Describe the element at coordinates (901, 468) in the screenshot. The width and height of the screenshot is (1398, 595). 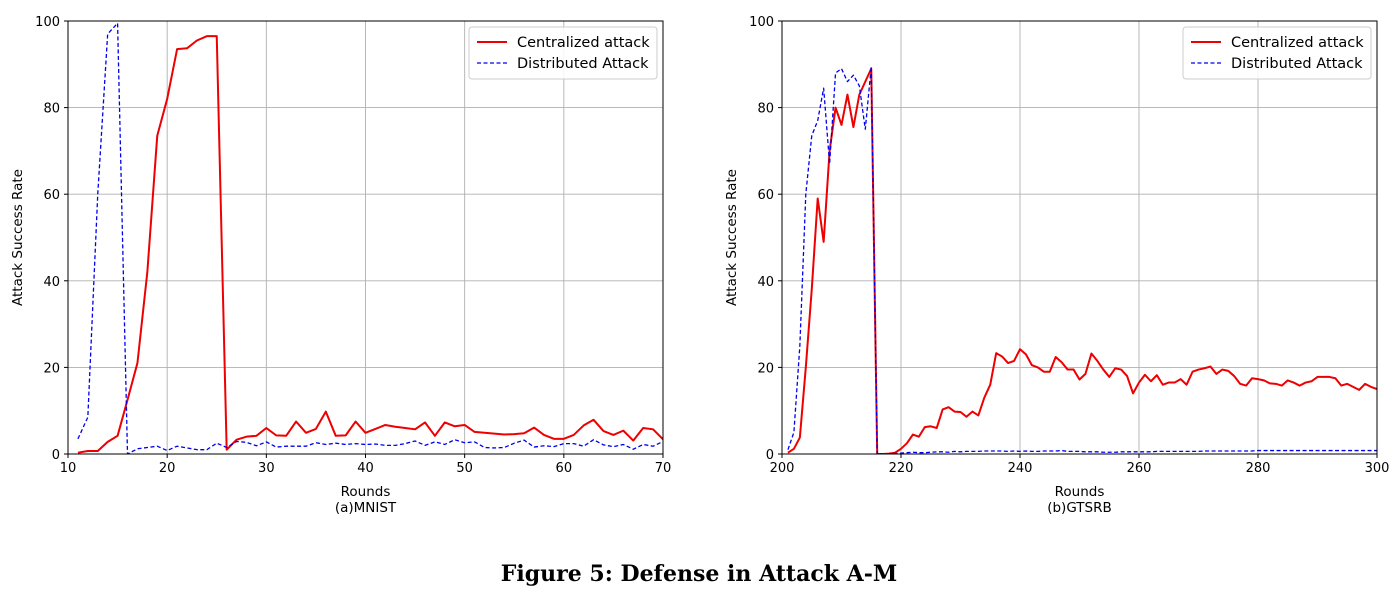
I see `x-tick-label: 220` at that location.